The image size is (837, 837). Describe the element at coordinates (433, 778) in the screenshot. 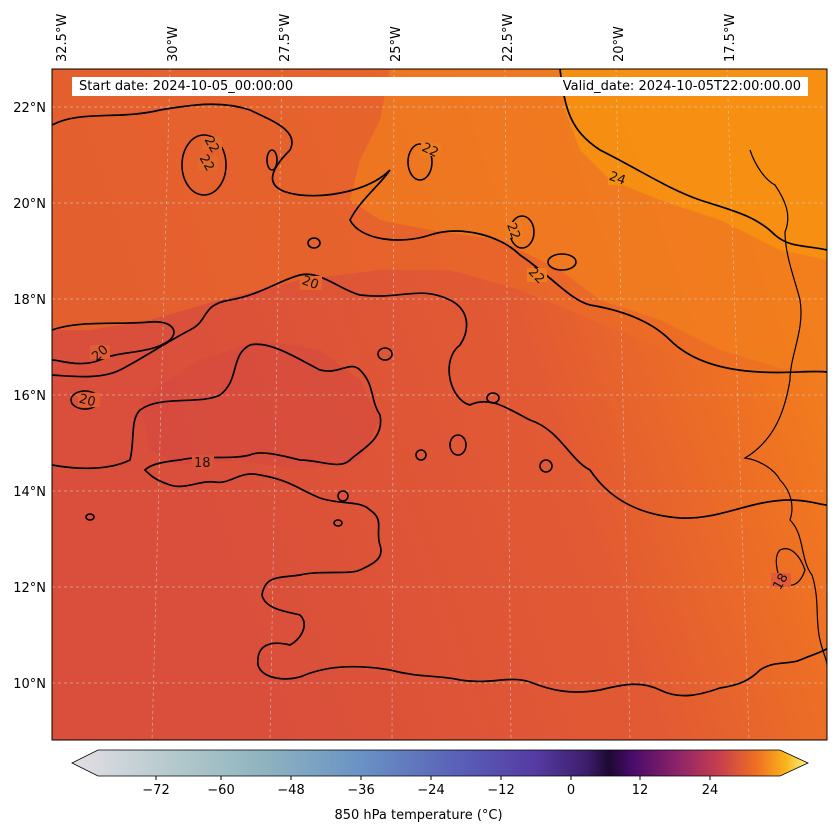

I see `colorbar-ticks` at that location.